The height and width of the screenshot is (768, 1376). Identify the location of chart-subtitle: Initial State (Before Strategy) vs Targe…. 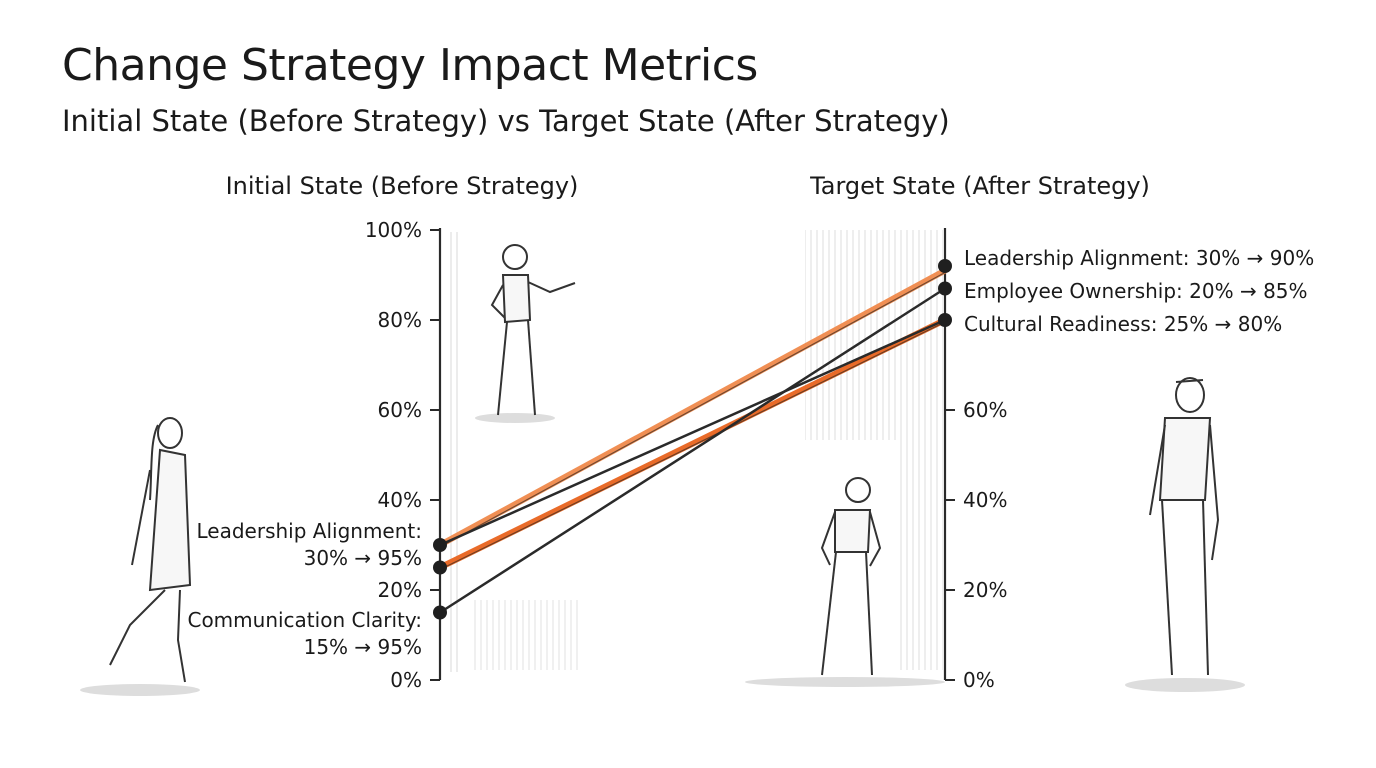
(506, 121).